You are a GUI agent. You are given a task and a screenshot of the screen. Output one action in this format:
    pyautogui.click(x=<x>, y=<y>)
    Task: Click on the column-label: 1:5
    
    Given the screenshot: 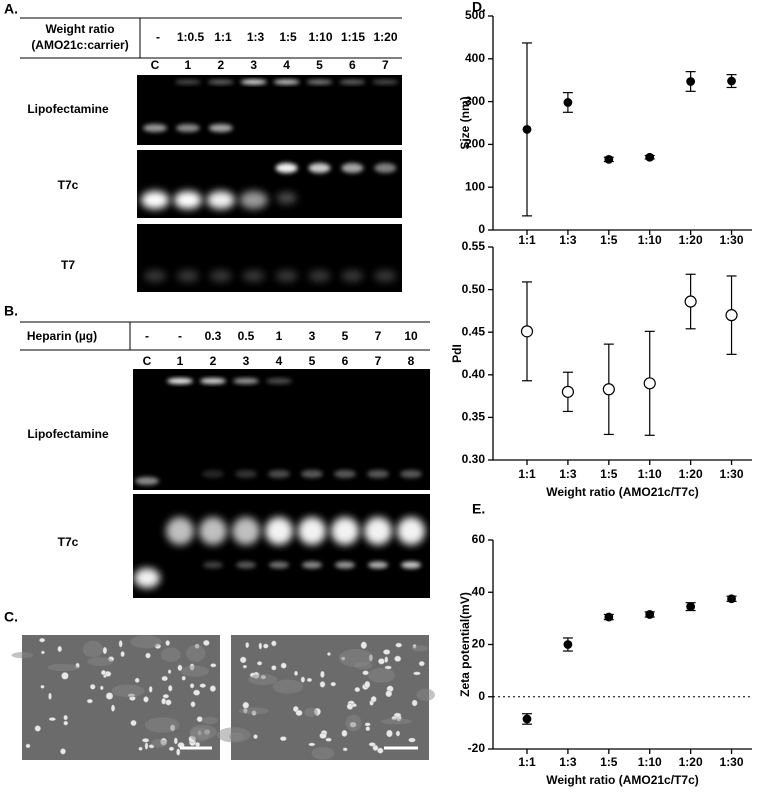 What is the action you would take?
    pyautogui.click(x=288, y=37)
    